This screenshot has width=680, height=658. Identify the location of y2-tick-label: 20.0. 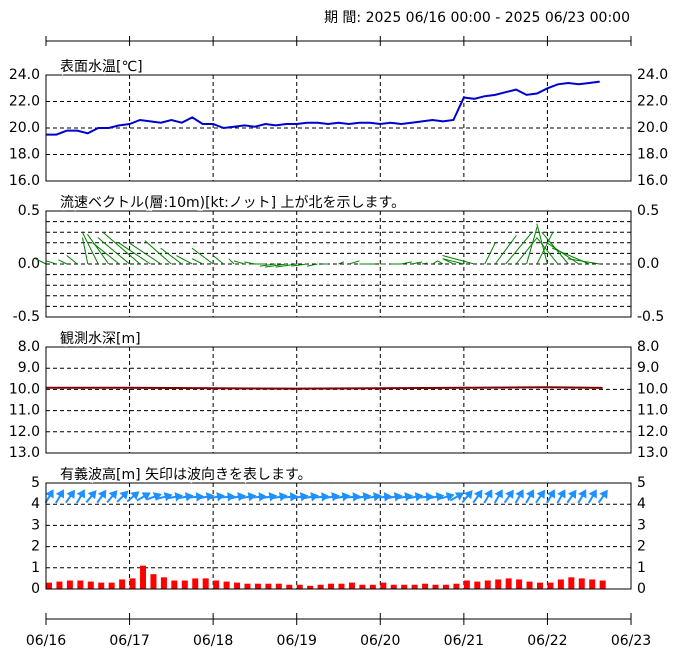
(652, 128).